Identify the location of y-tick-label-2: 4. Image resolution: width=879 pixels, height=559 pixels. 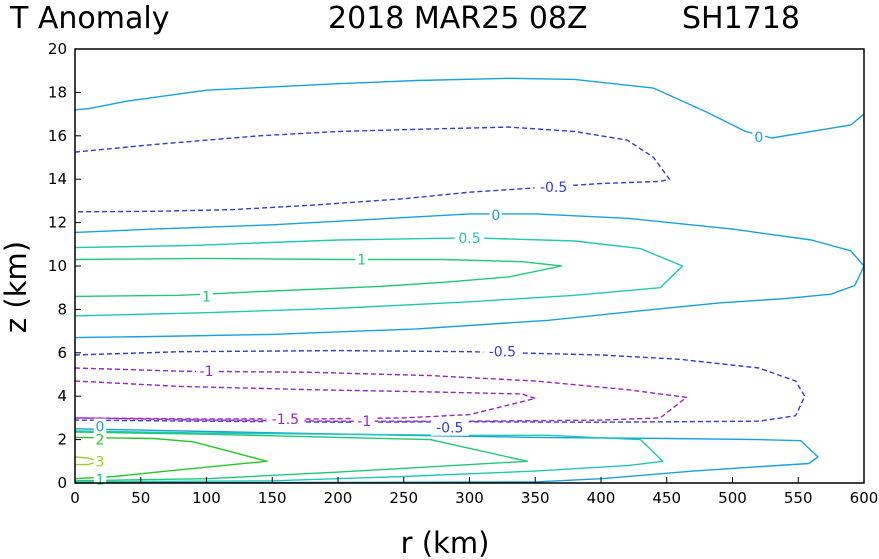
(62, 396).